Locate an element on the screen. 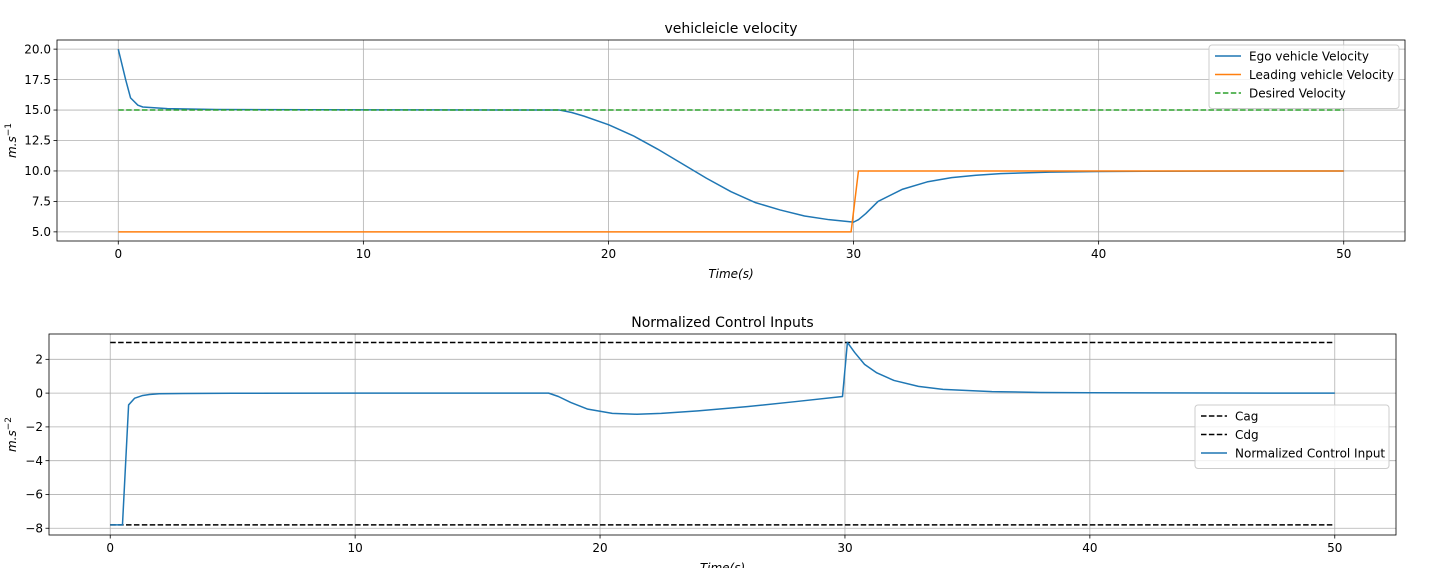 This screenshot has width=1438, height=568. y-tick-label: 2 is located at coordinates (39, 360).